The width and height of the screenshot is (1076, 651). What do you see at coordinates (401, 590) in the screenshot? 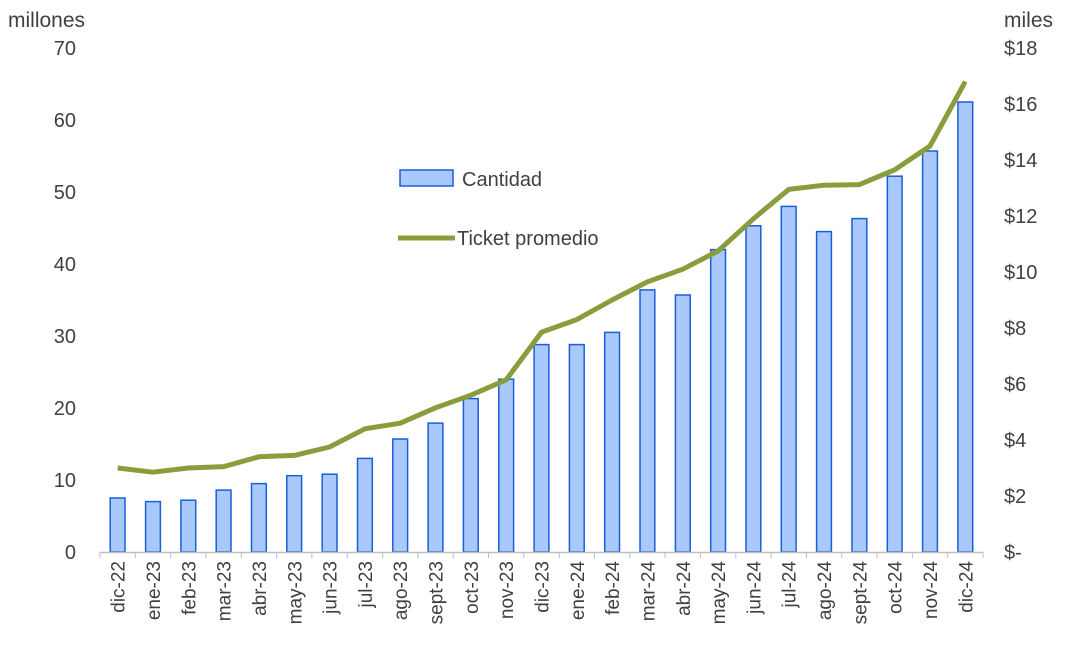
I see `x-tick-label: ago-23` at bounding box center [401, 590].